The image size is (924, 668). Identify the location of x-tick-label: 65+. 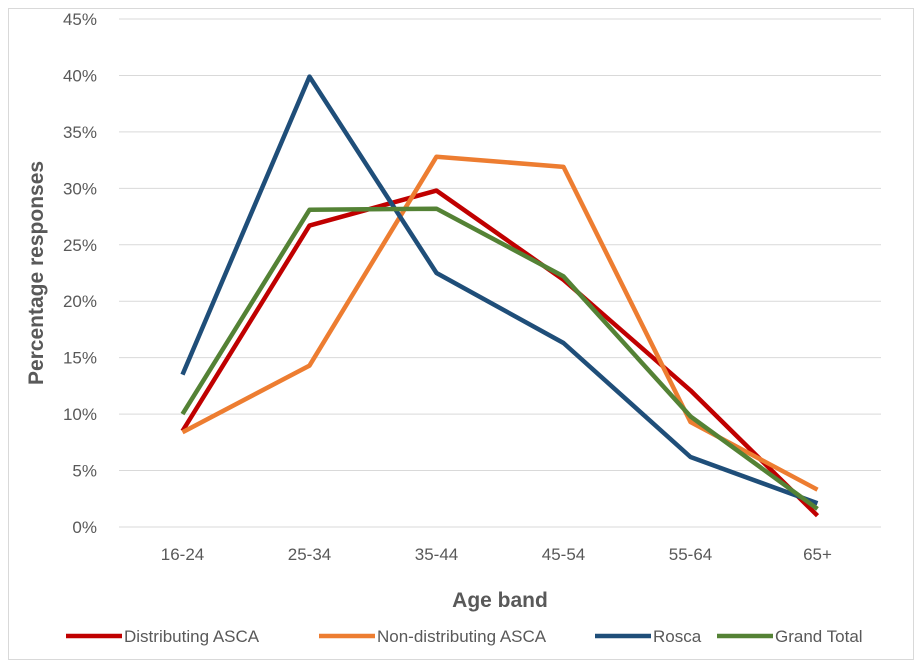
(817, 554).